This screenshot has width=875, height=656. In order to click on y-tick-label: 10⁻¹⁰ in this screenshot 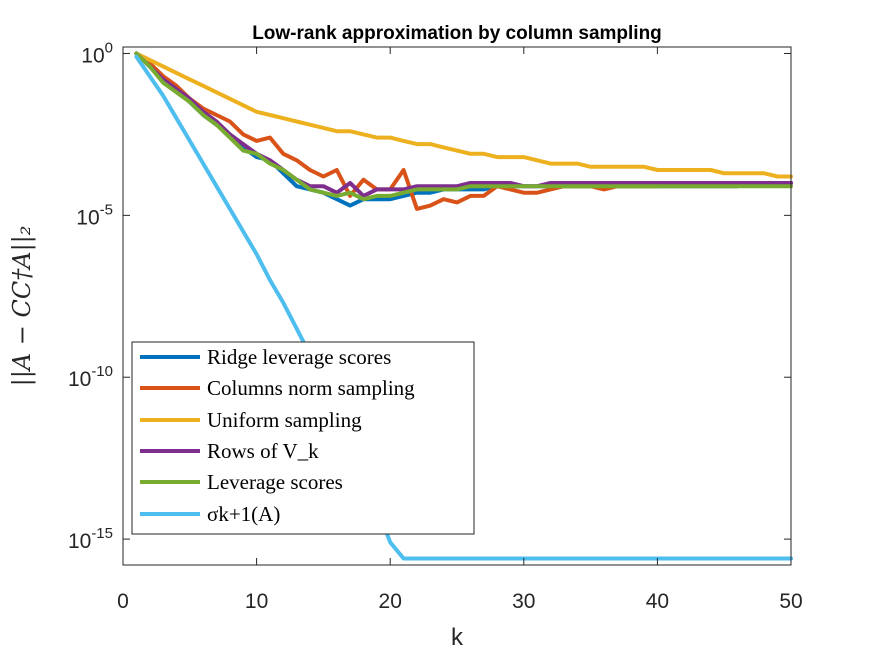, I will do `click(90, 377)`.